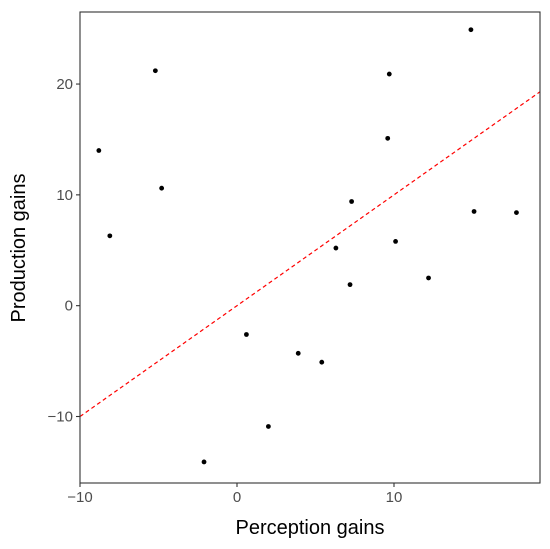 Image resolution: width=550 pixels, height=549 pixels. Describe the element at coordinates (60, 417) in the screenshot. I see `y-tick-label: −10` at that location.